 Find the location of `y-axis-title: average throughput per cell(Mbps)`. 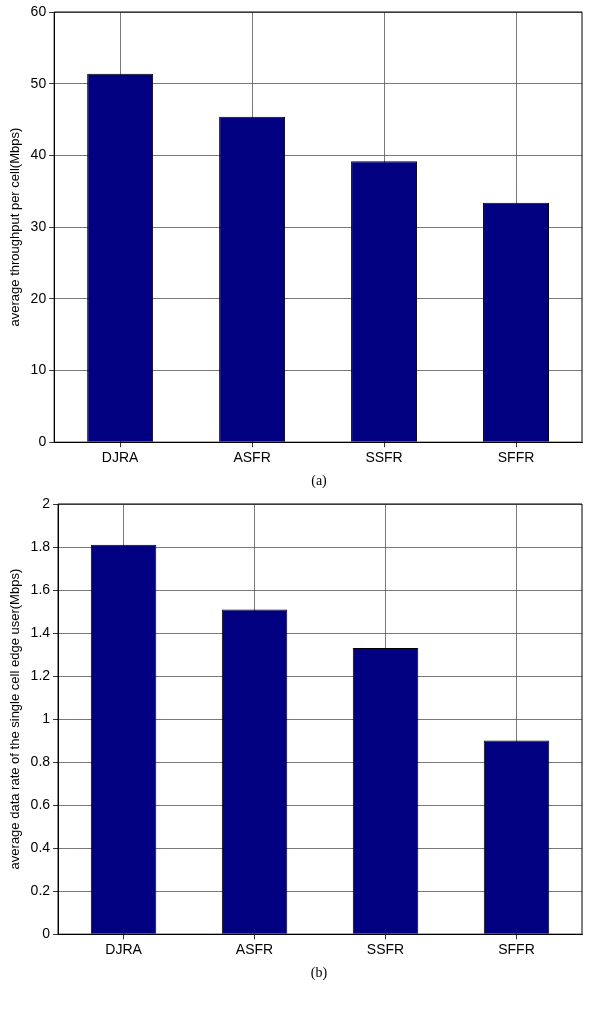

y-axis-title: average throughput per cell(Mbps) is located at coordinates (15, 227).